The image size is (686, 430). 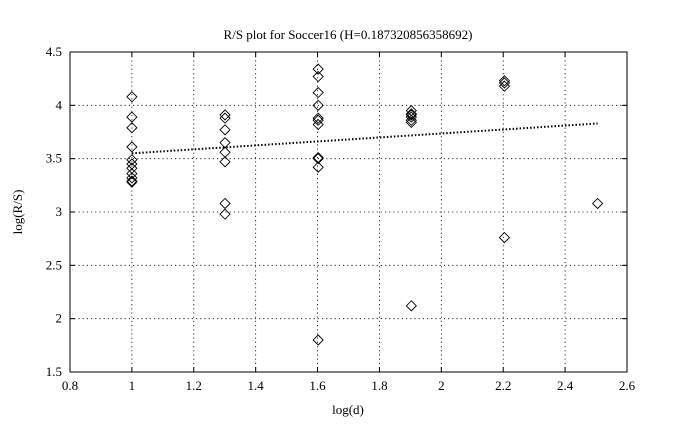 I want to click on x-tick-label: 1.2, so click(x=194, y=385).